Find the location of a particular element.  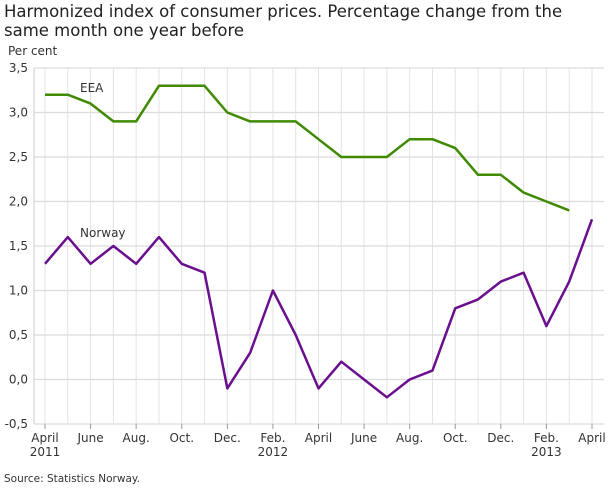

y-tick-label: -0,5 is located at coordinates (16, 424).